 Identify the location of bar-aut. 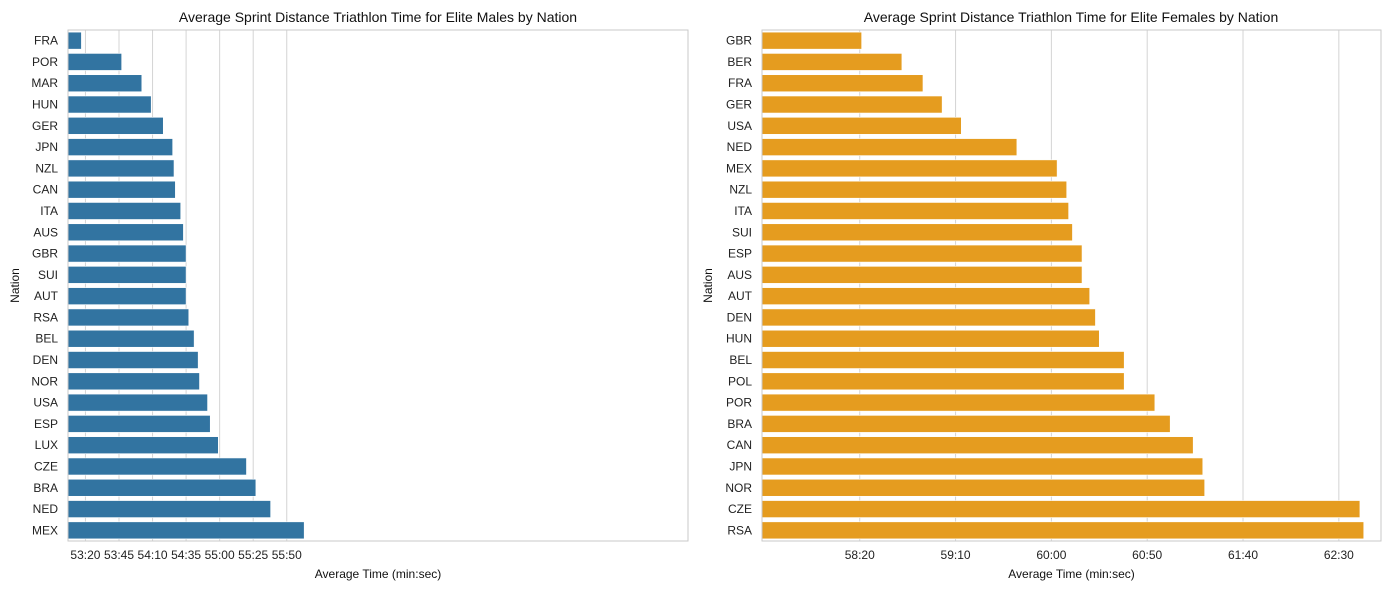
(127, 296).